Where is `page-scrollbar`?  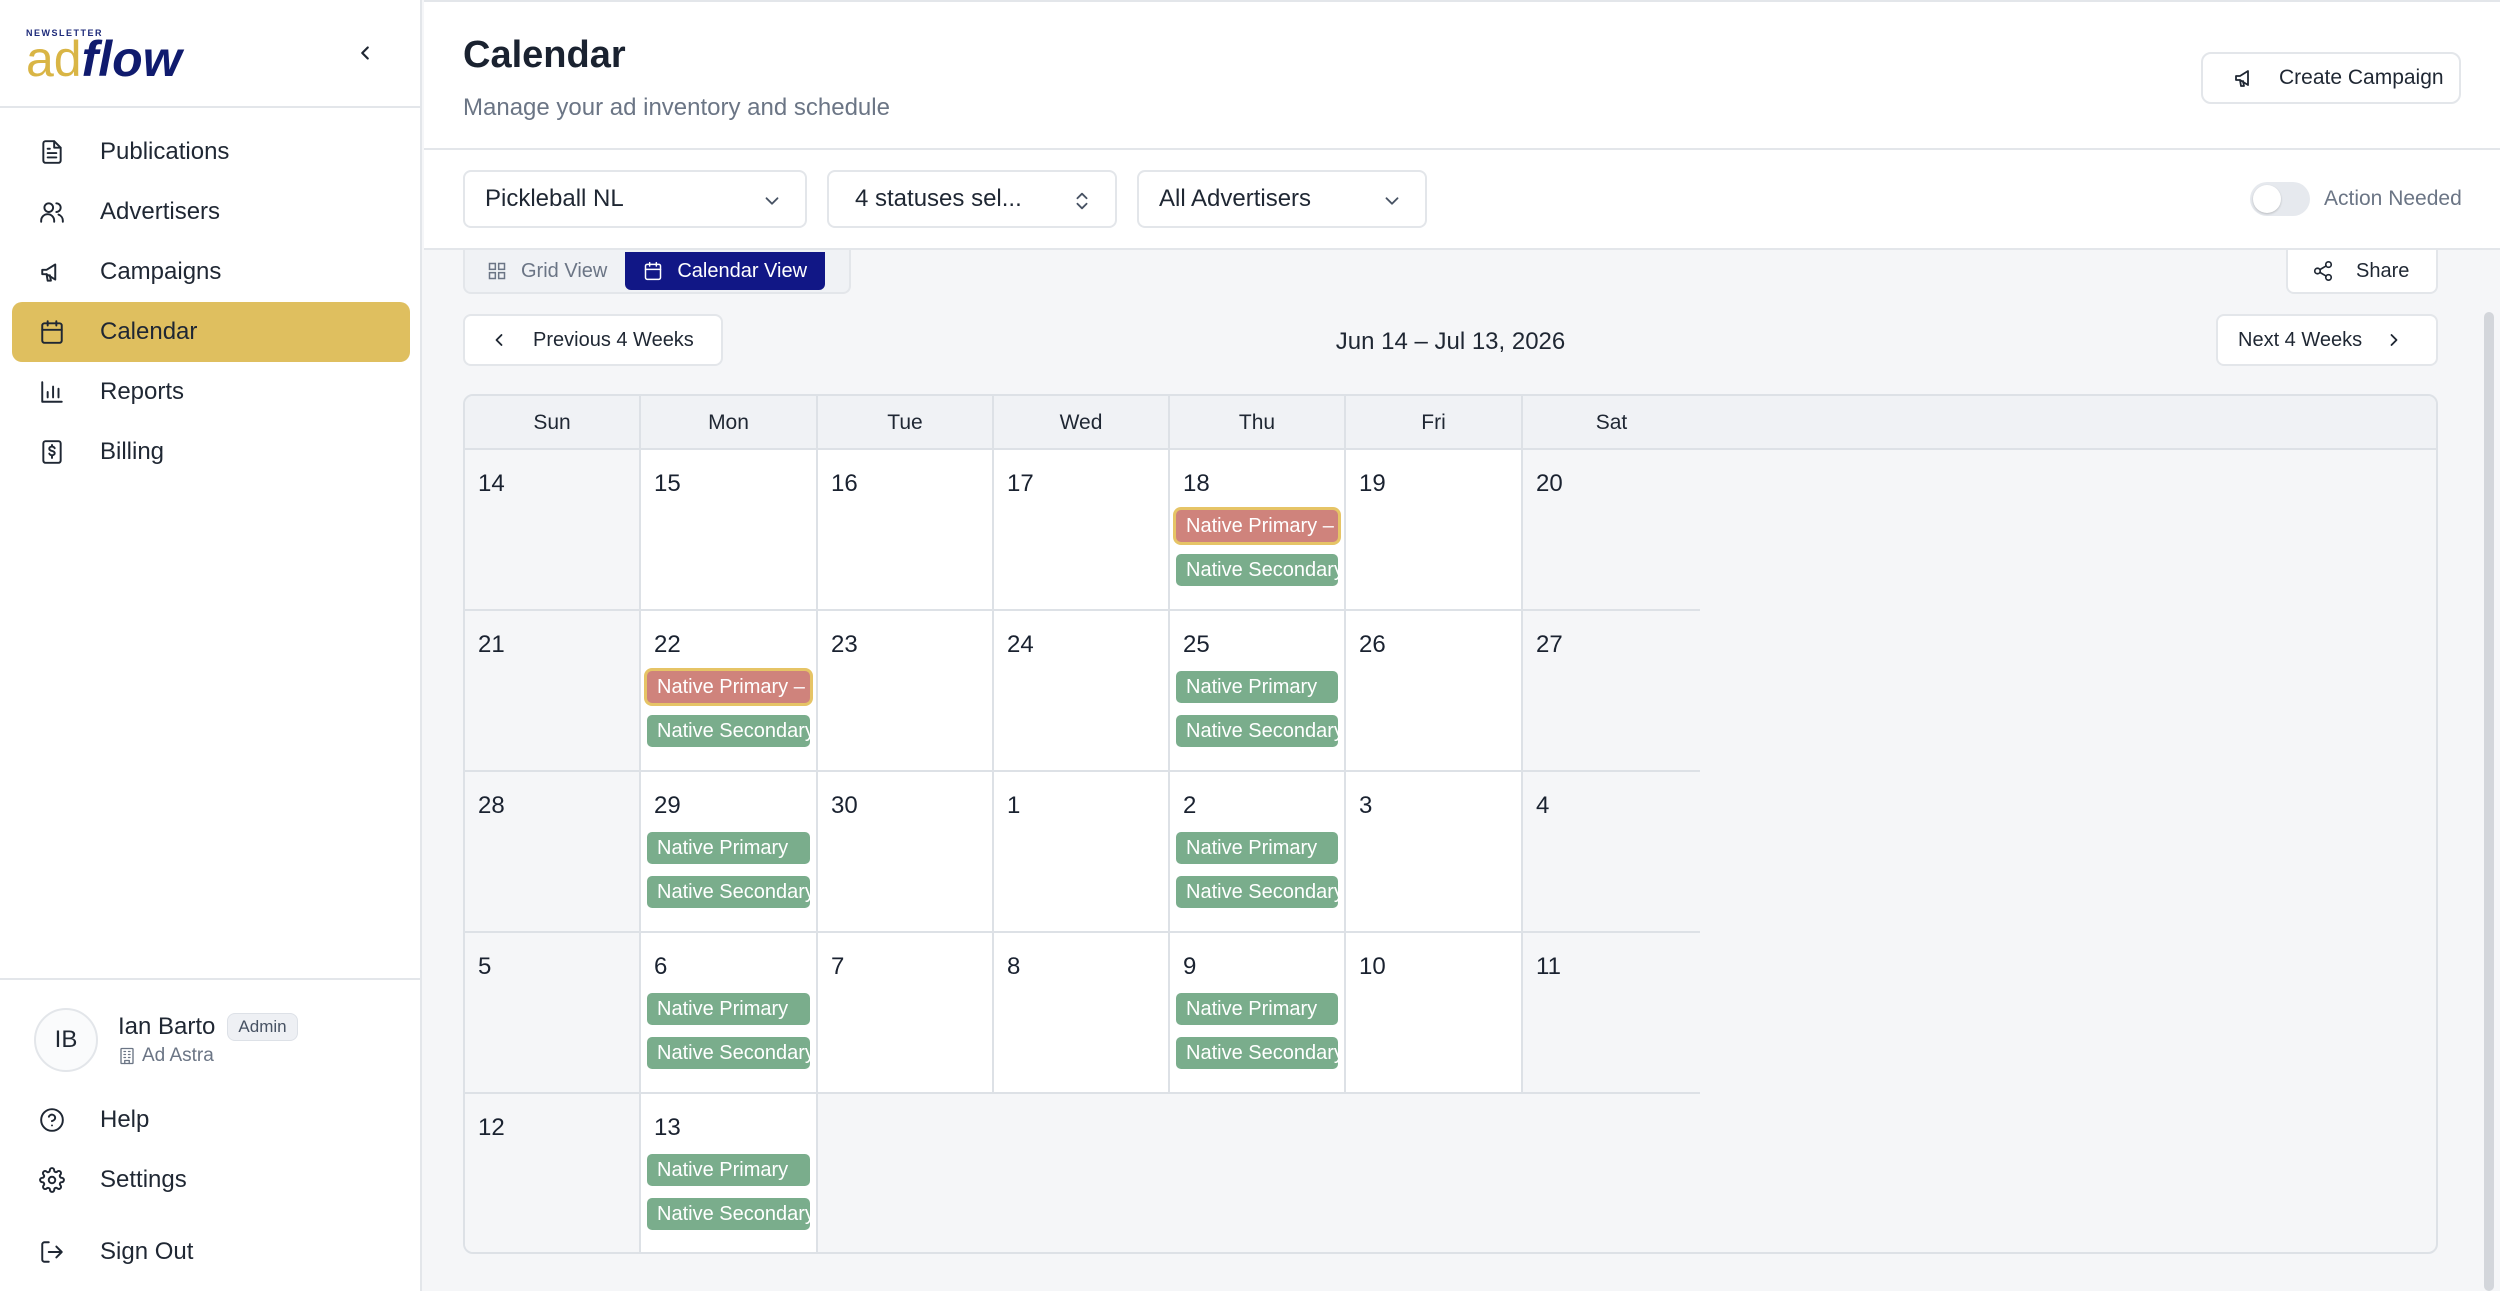 page-scrollbar is located at coordinates (2489, 801).